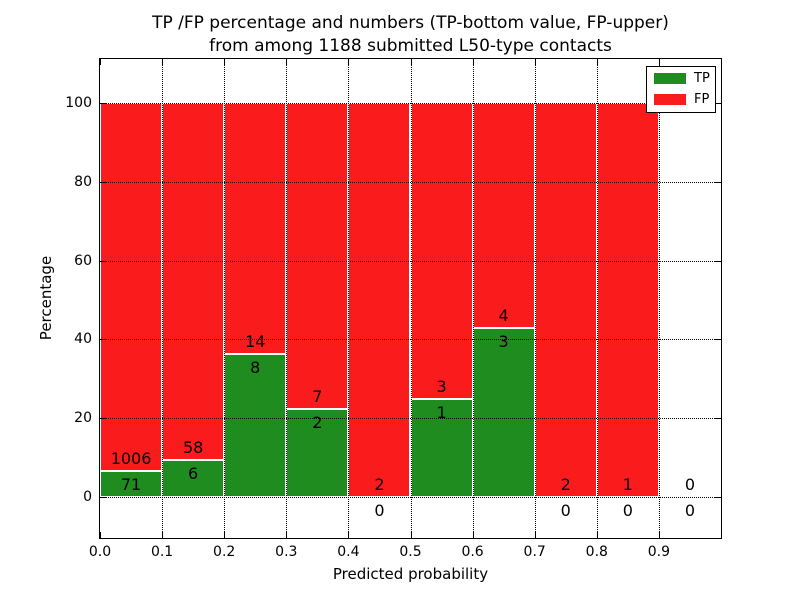 The width and height of the screenshot is (800, 600). I want to click on fp-count-label: 14, so click(255, 341).